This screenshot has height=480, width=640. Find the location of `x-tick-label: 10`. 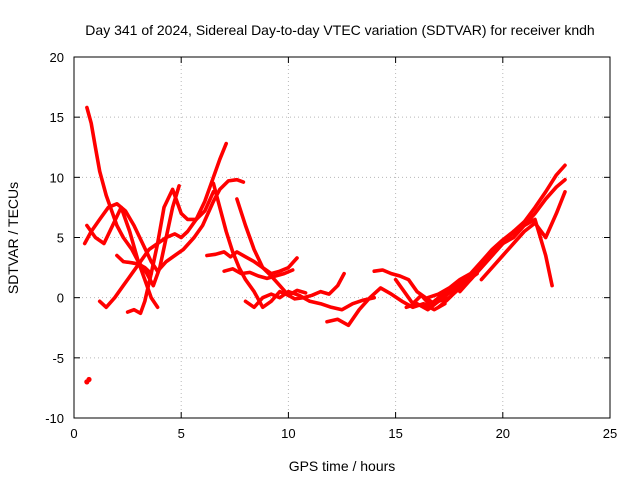

x-tick-label: 10 is located at coordinates (288, 433).